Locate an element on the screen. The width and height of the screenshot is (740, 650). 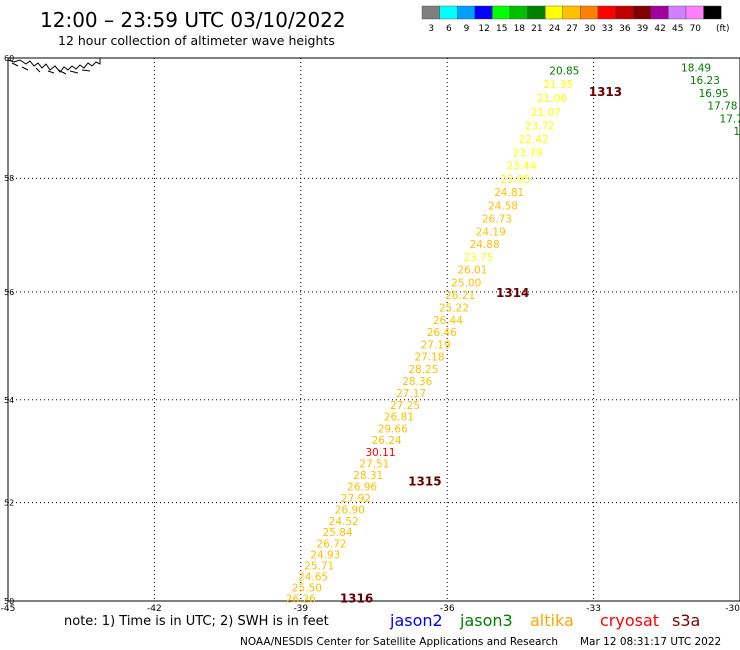
coastline is located at coordinates (54, 66).